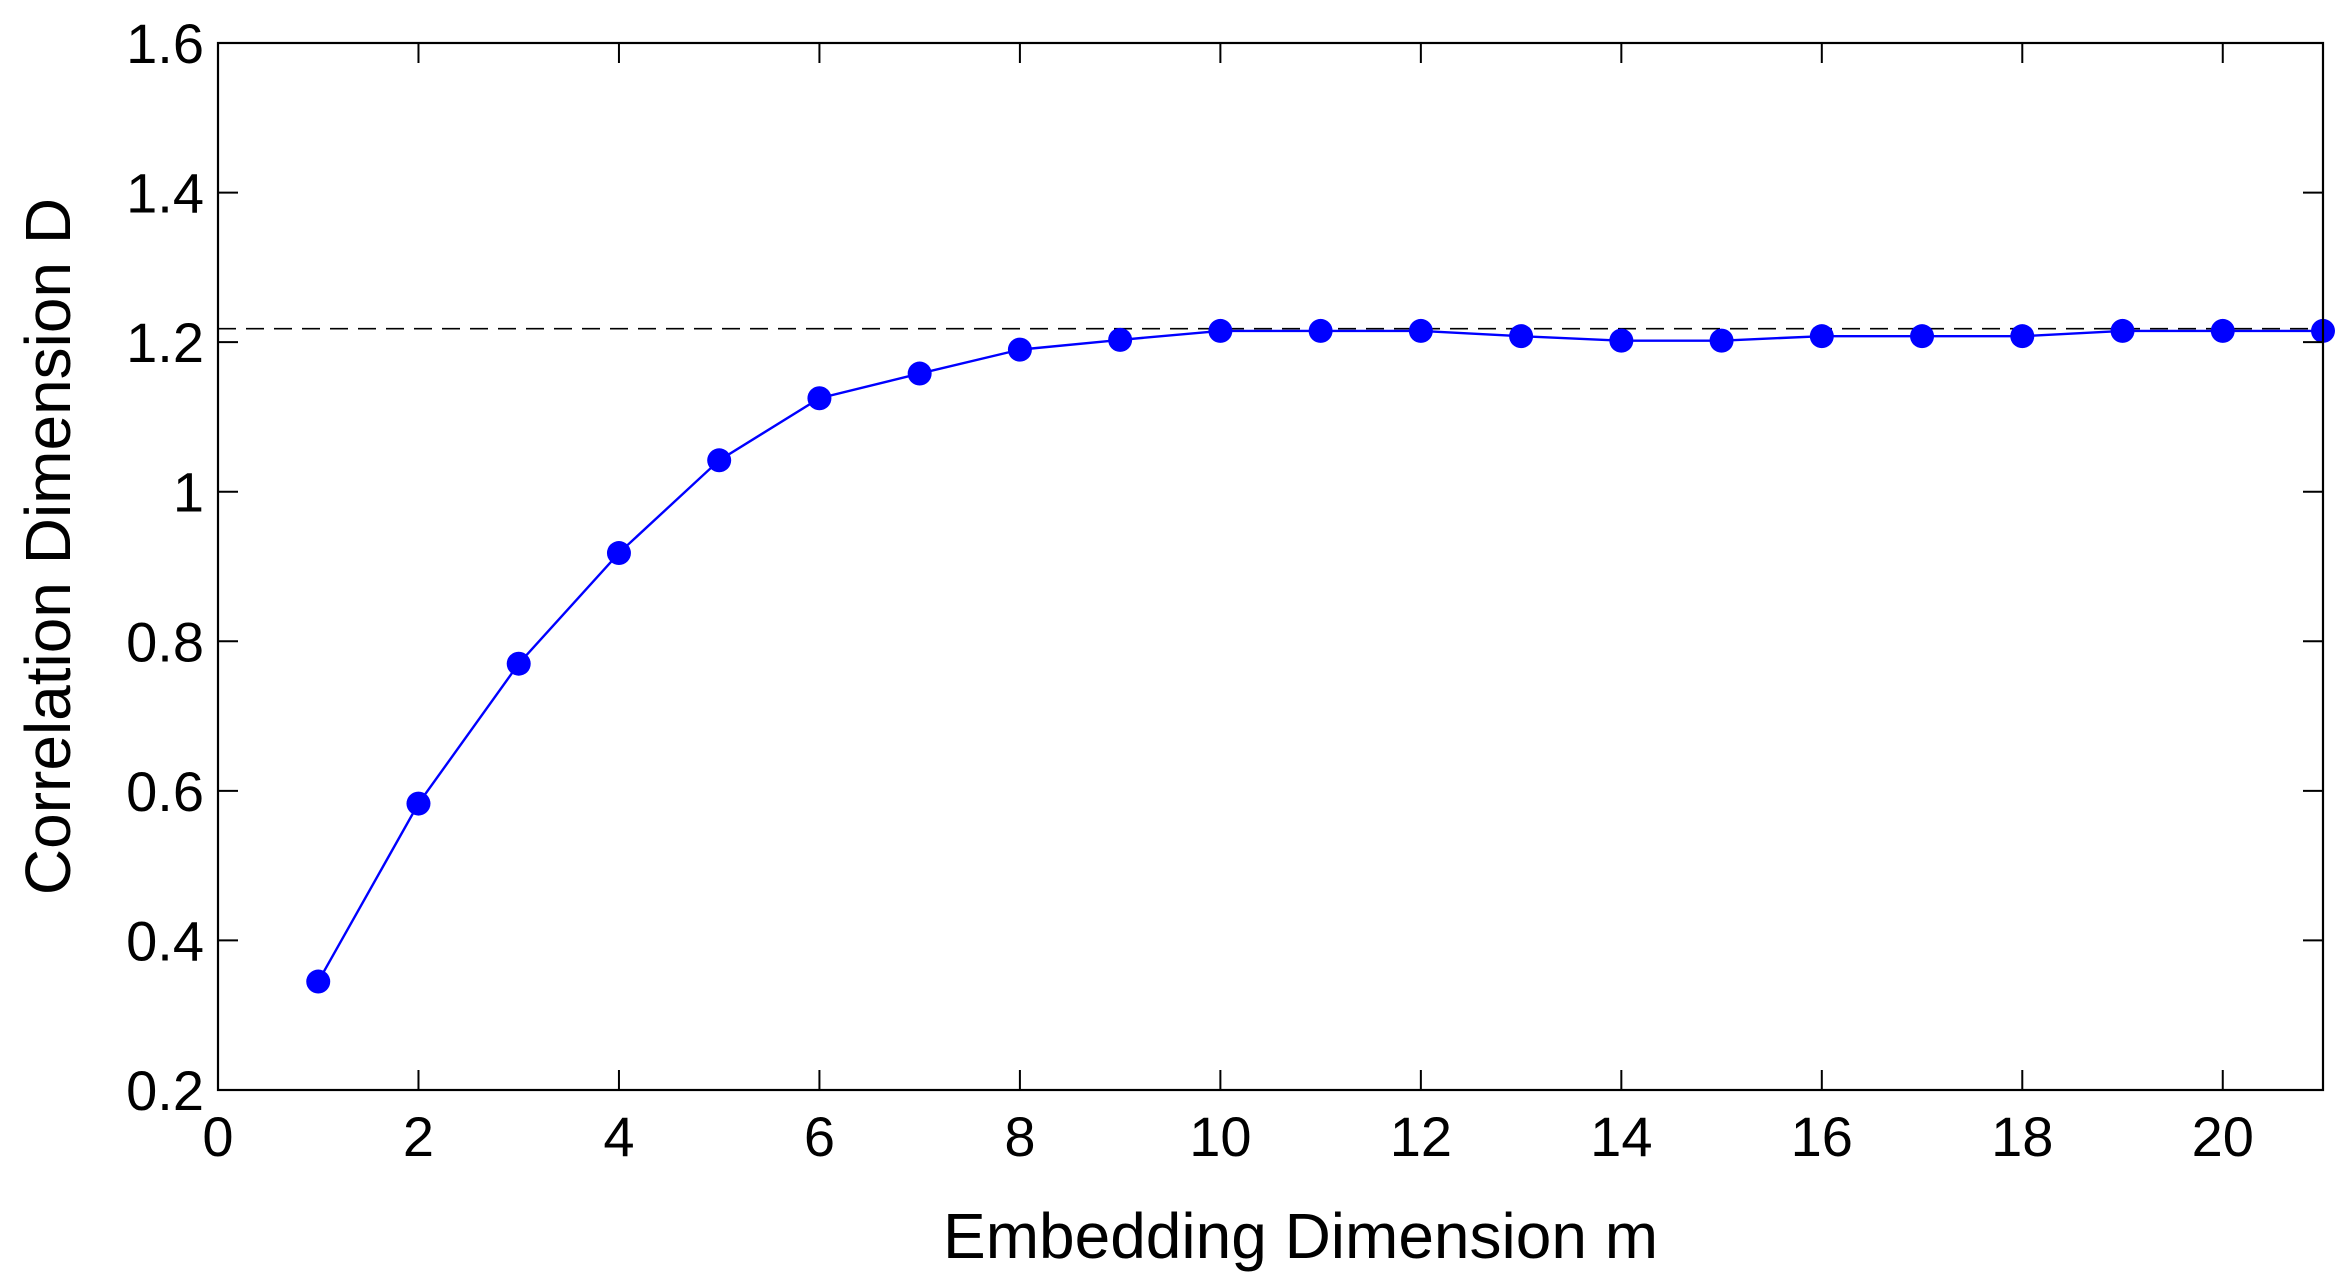 The image size is (2337, 1288). I want to click on x-tick-label: 8, so click(1019, 1136).